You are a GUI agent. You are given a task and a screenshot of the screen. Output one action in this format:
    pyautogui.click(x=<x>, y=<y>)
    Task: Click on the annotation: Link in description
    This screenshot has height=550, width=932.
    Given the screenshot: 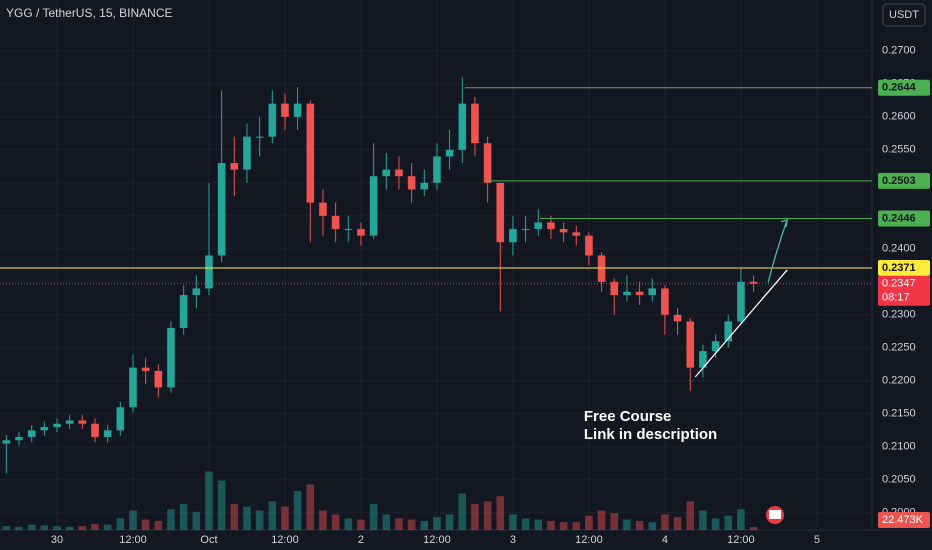 What is the action you would take?
    pyautogui.click(x=650, y=434)
    